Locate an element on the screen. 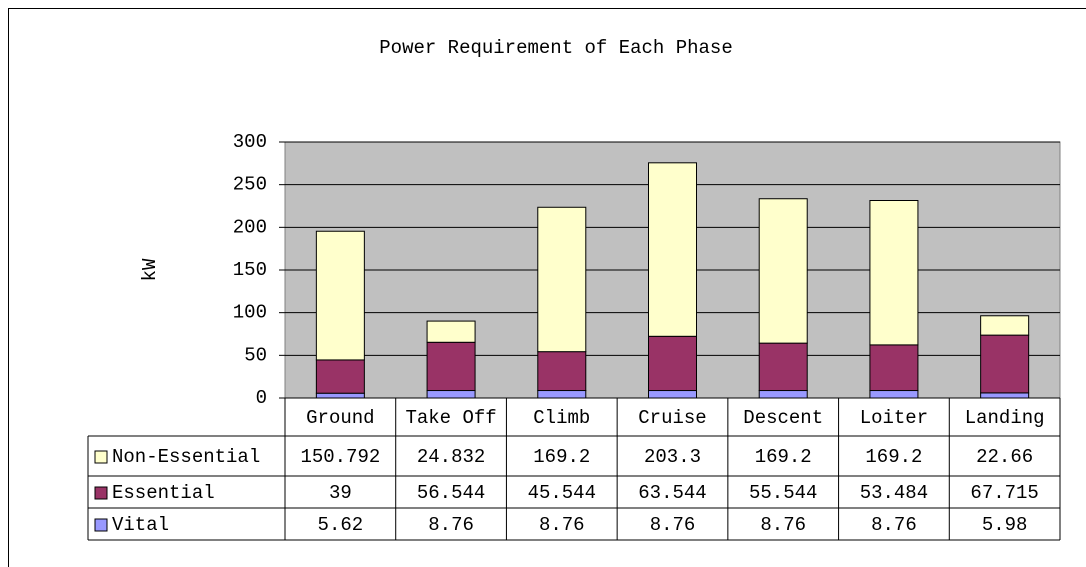 Image resolution: width=1086 pixels, height=567 pixels. legend-label: Vital is located at coordinates (140, 525).